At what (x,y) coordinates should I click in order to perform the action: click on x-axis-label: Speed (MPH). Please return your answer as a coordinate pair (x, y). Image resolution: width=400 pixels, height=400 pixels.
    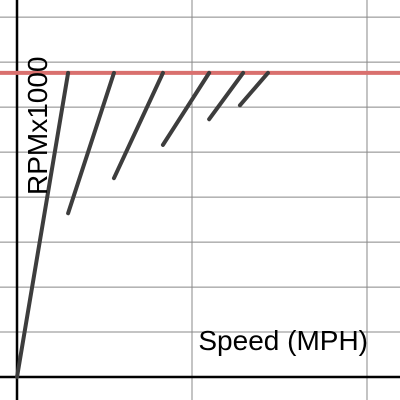
    Looking at the image, I should click on (283, 340).